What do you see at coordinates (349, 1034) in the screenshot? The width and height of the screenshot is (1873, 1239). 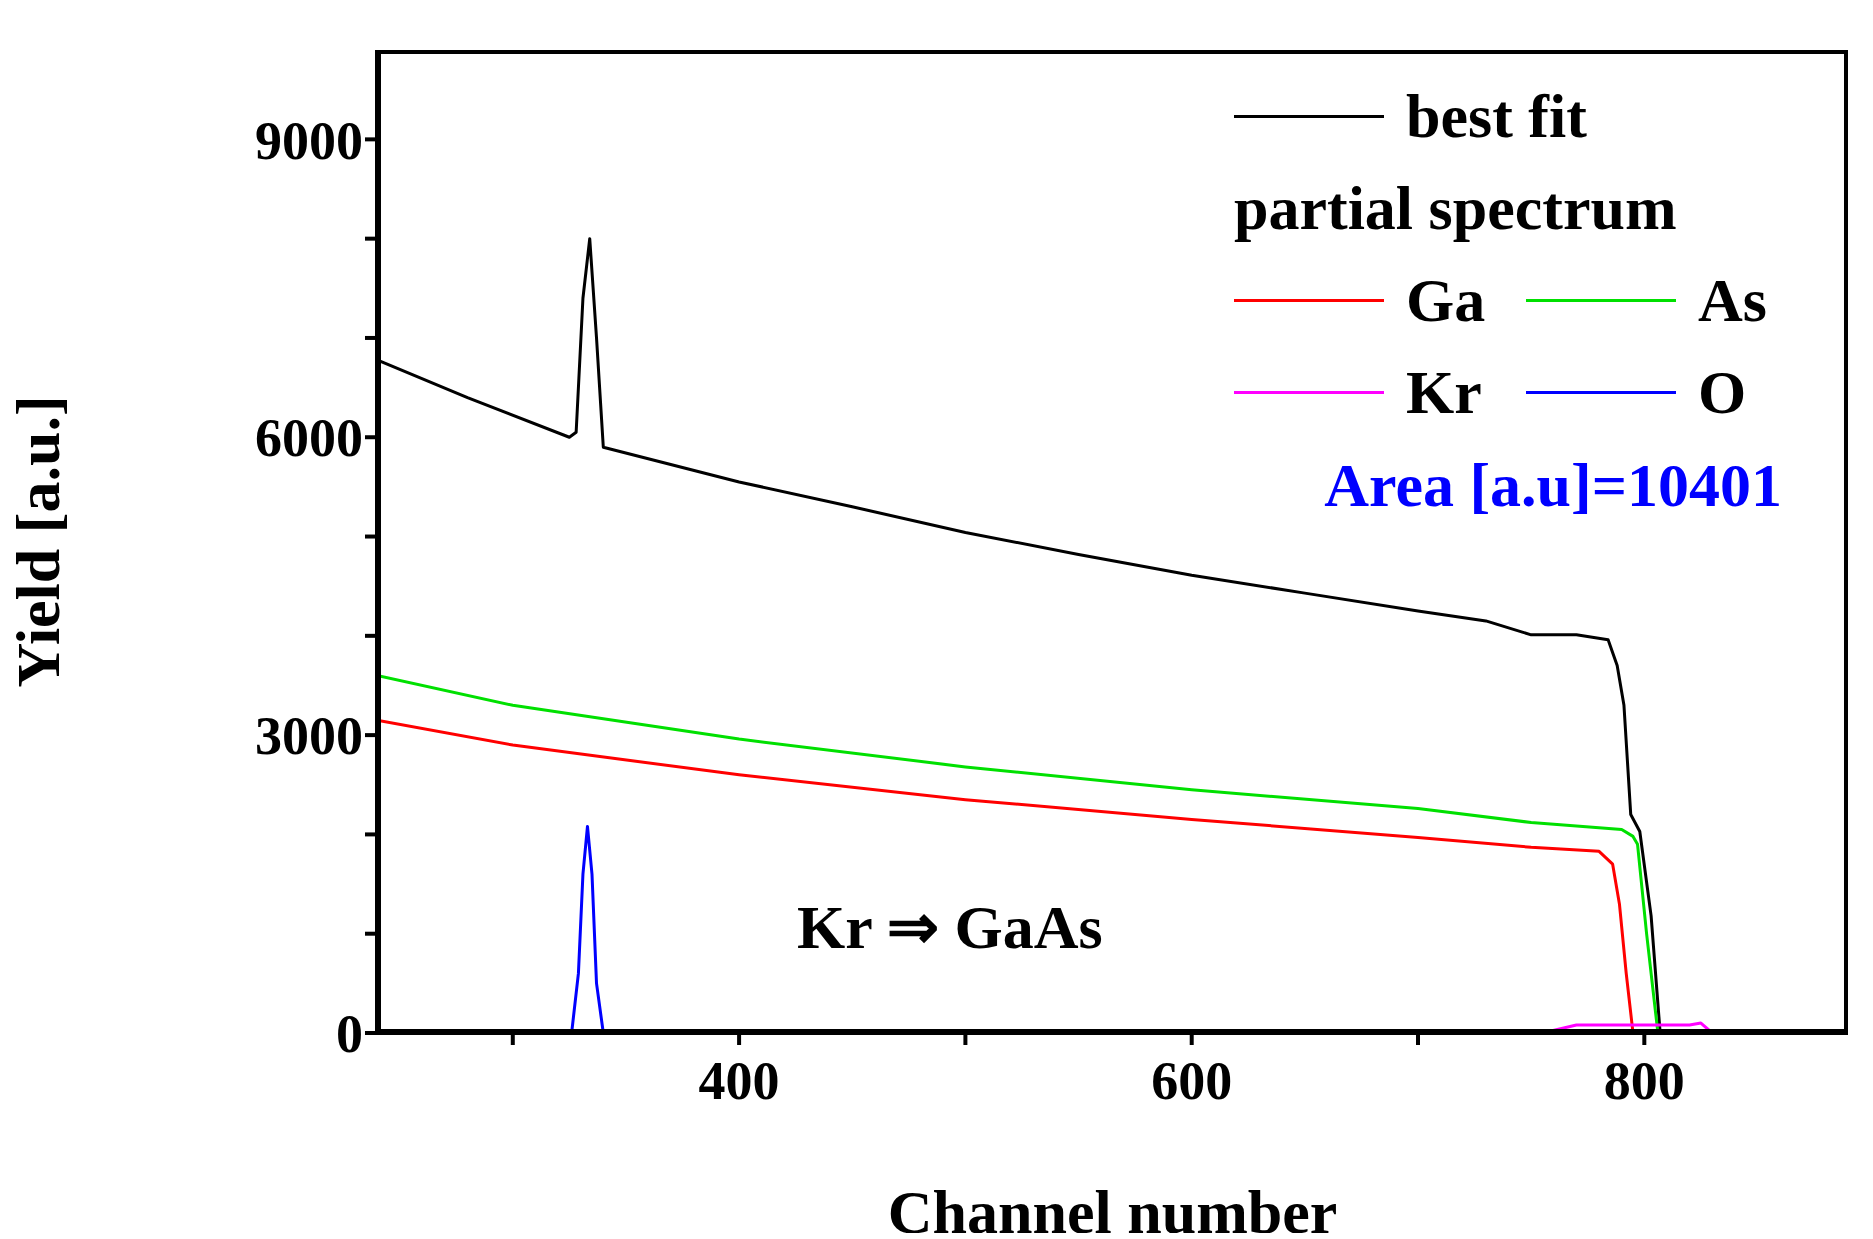 I see `y-tick-label: 0` at bounding box center [349, 1034].